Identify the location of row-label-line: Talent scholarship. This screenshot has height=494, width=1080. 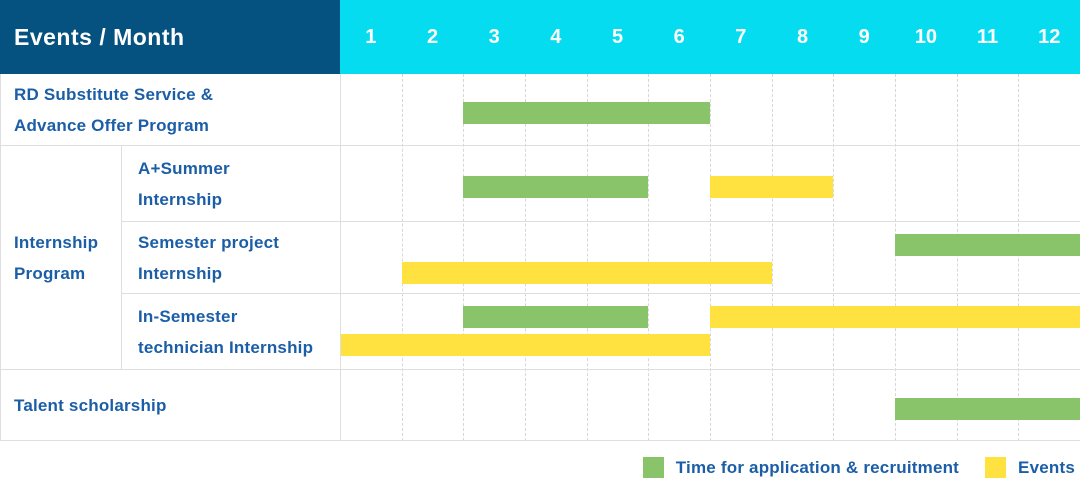
(90, 405).